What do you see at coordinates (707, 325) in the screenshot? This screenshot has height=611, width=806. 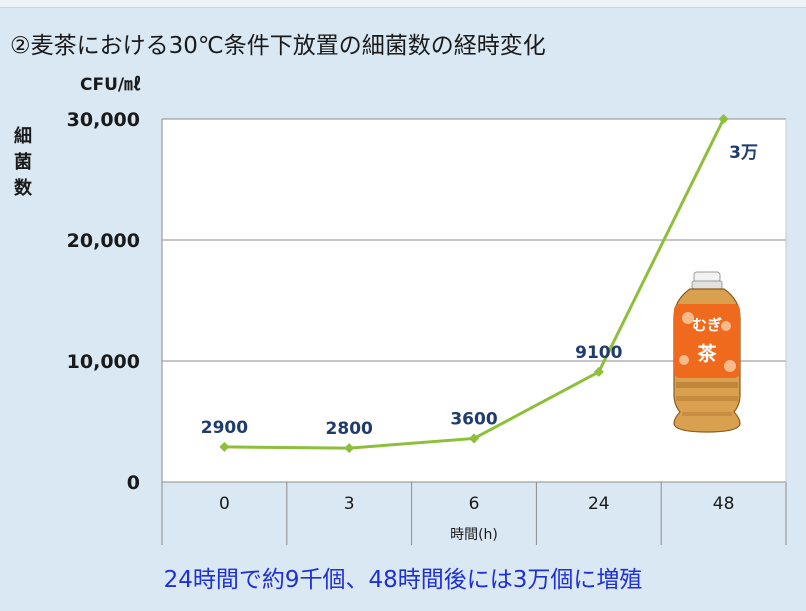 I see `bottle-label-1: むぎ` at bounding box center [707, 325].